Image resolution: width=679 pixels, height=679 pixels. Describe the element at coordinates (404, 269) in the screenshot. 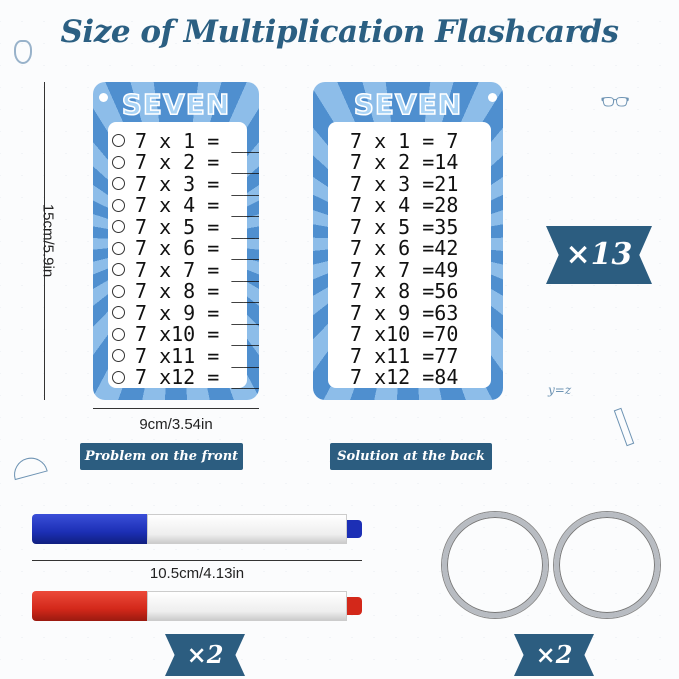

I see `solution-row: 7 x 7 =49` at that location.